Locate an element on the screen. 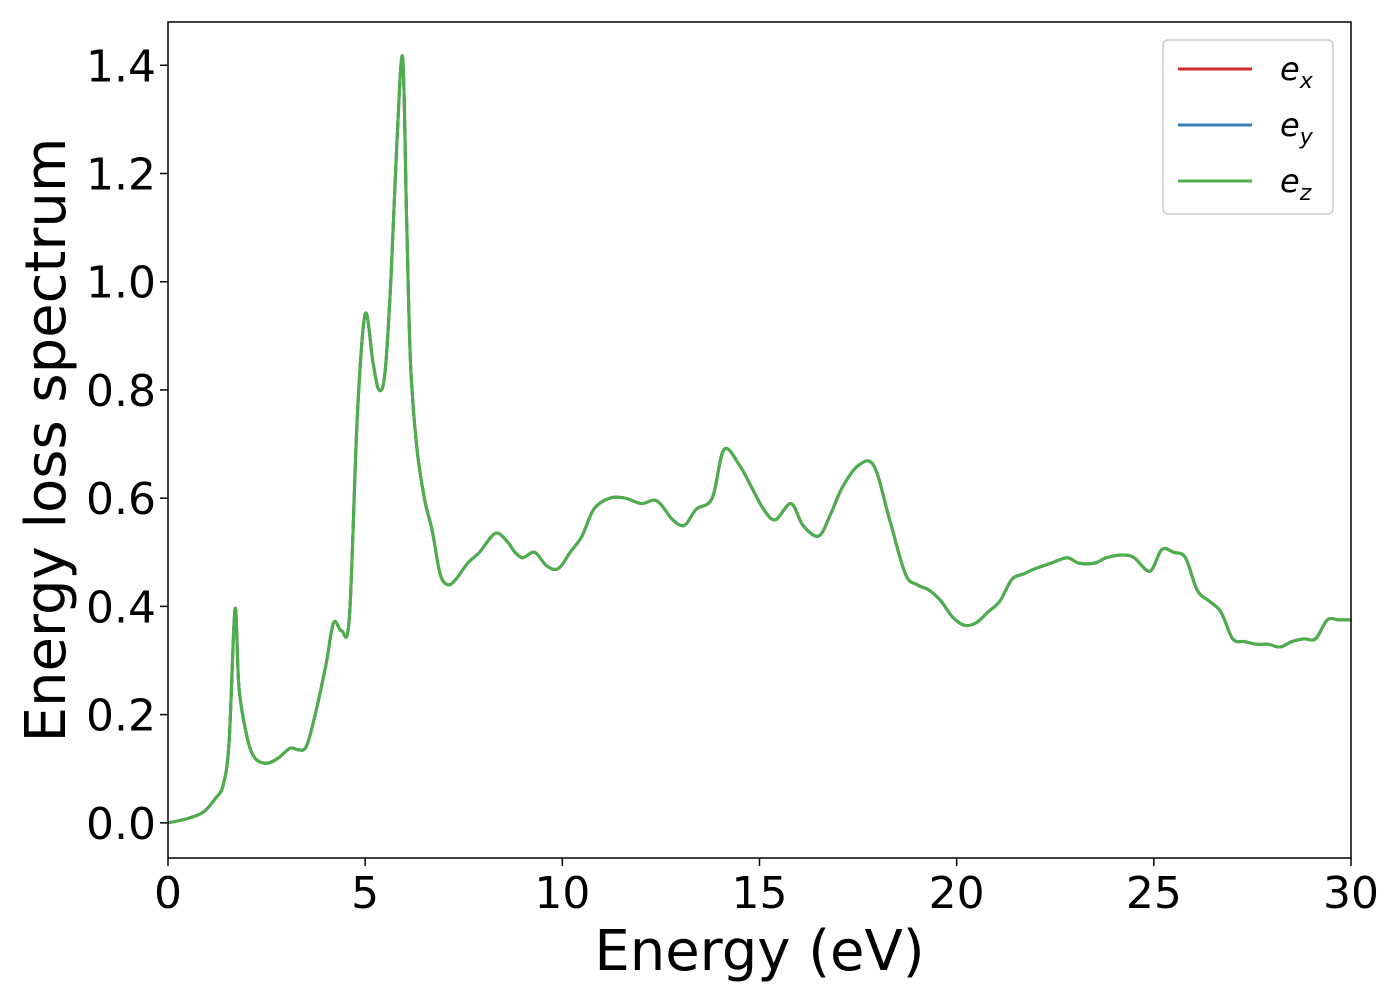  legend: ex ey ez is located at coordinates (1248, 127).